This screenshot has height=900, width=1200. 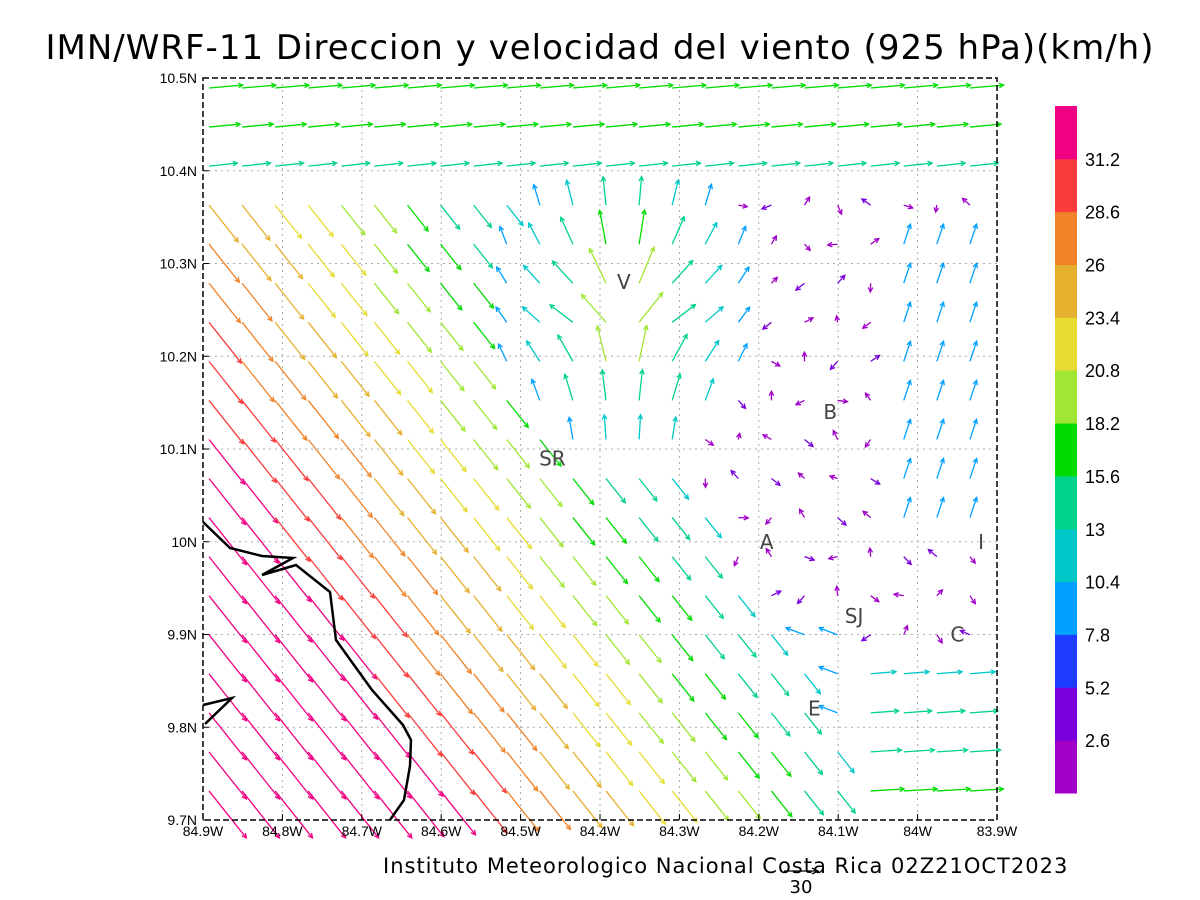 I want to click on y-tick-label: 10.4N, so click(x=178, y=171).